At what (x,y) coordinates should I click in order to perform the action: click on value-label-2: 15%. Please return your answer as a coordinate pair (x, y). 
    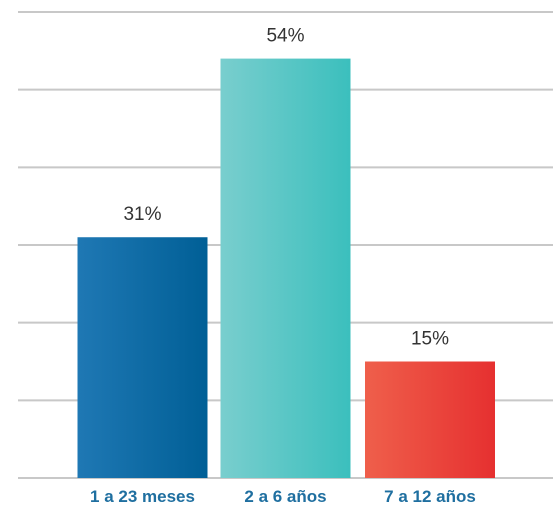
    Looking at the image, I should click on (430, 339).